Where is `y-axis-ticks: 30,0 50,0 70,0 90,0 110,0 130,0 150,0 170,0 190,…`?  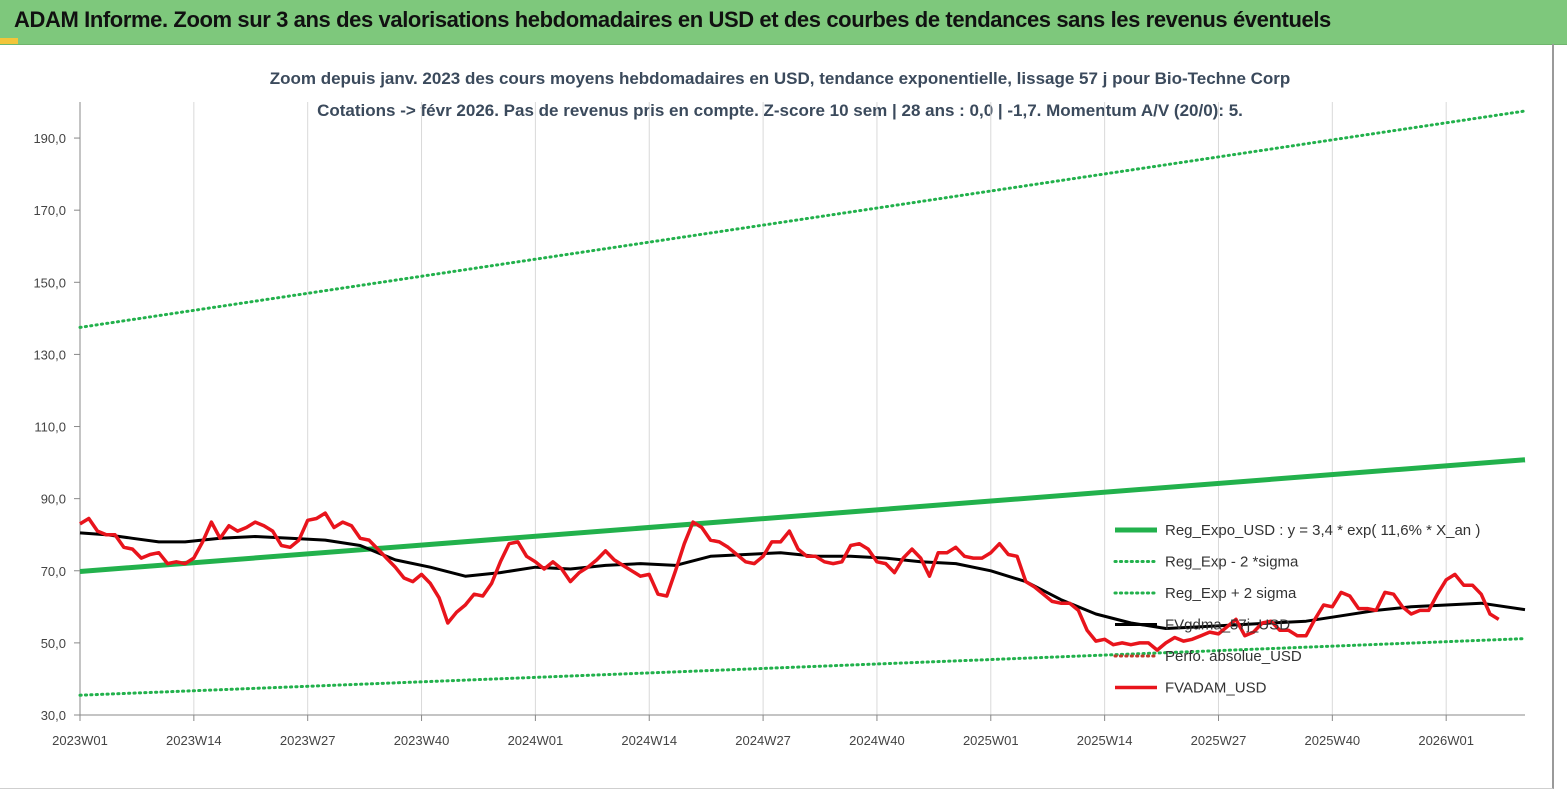 y-axis-ticks: 30,0 50,0 70,0 90,0 110,0 130,0 150,0 170,0 190,… is located at coordinates (49, 427).